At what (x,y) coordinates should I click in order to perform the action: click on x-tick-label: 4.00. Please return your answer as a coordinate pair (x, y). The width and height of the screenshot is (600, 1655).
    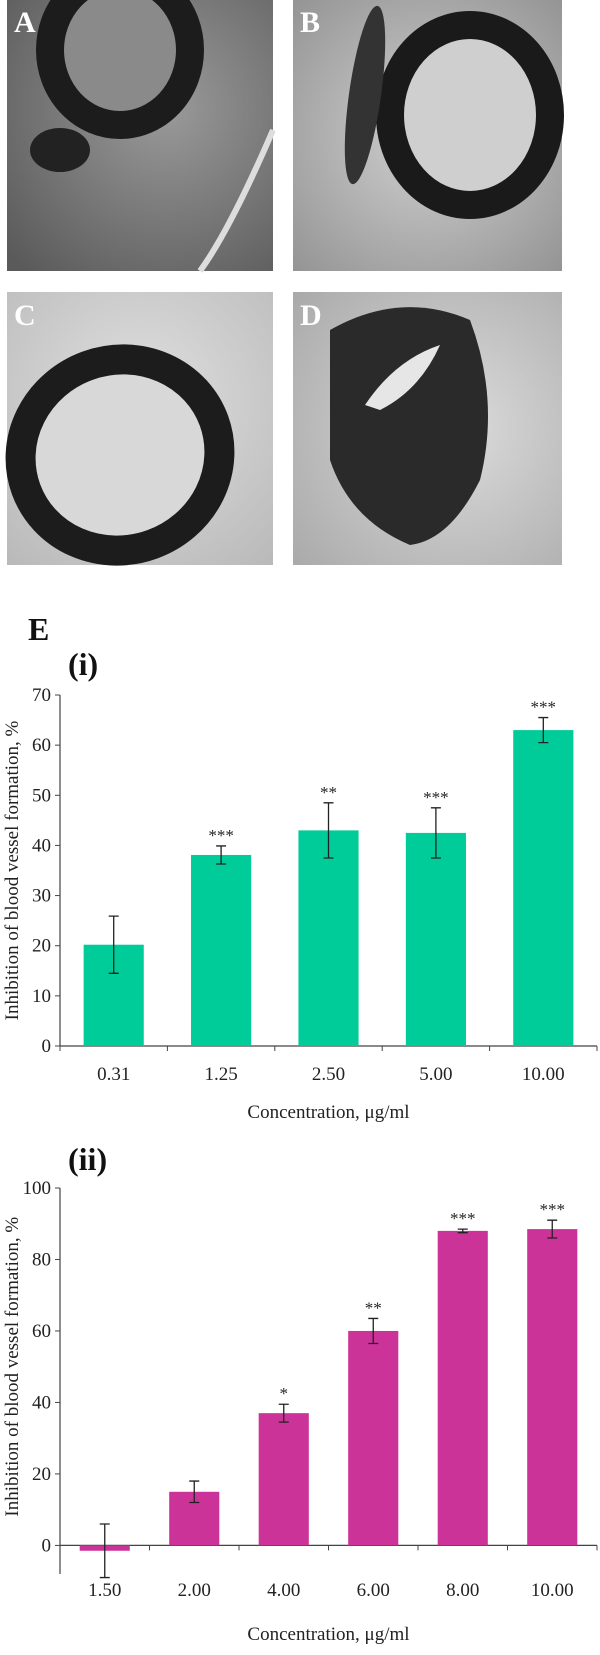
    Looking at the image, I should click on (283, 1590).